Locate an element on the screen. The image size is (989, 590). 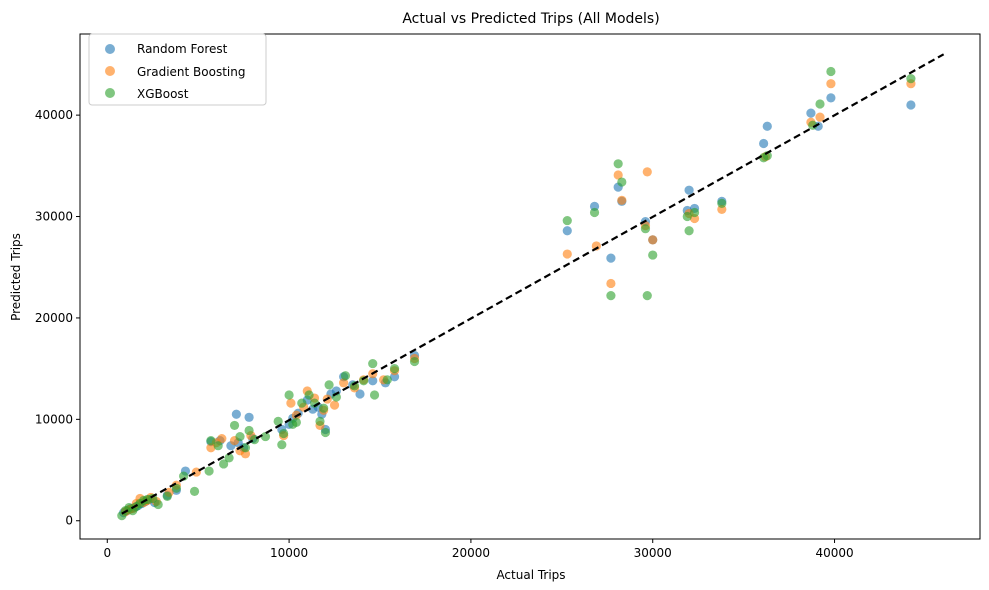
y-tick-label: 40000 is located at coordinates (54, 115).